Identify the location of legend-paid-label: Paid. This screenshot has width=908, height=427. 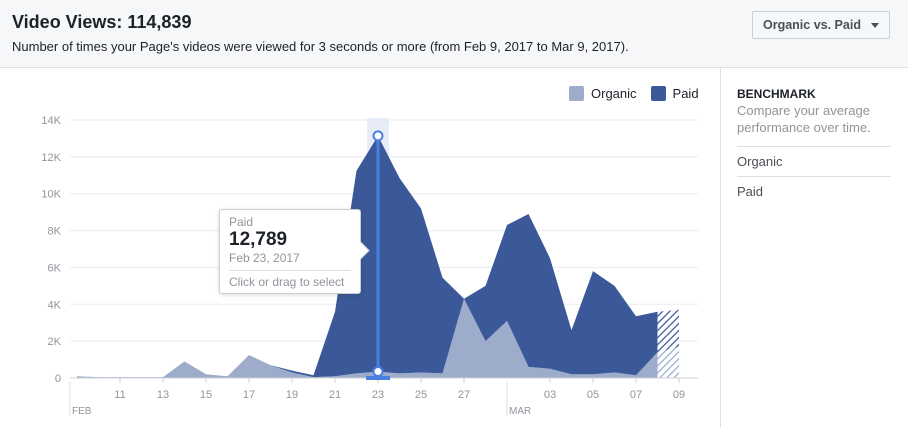
(685, 93).